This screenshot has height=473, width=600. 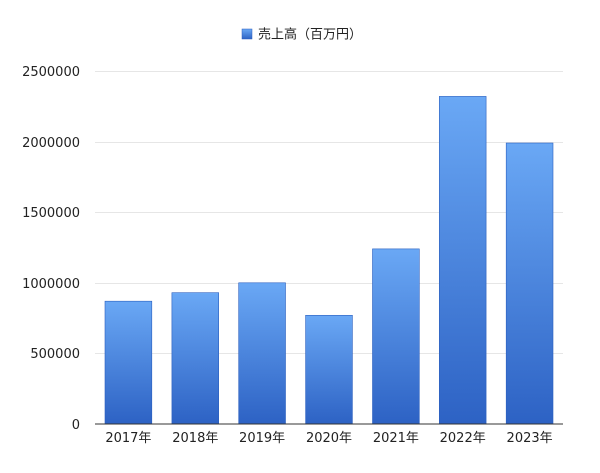 What do you see at coordinates (51, 143) in the screenshot?
I see `y-tick-label: 2000000` at bounding box center [51, 143].